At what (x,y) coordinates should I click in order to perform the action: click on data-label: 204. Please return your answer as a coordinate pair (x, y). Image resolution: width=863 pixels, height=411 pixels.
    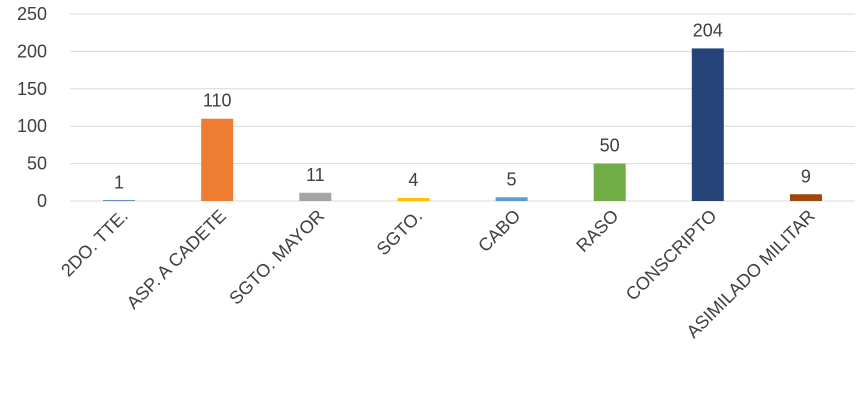
    Looking at the image, I should click on (708, 30).